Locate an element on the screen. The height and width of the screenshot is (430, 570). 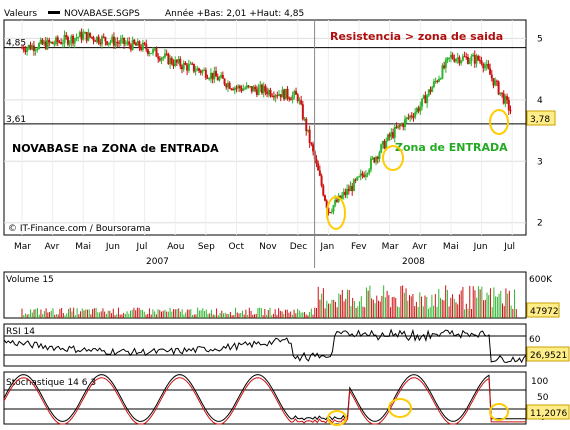
price-ytick-label: 5 is located at coordinates (540, 39).